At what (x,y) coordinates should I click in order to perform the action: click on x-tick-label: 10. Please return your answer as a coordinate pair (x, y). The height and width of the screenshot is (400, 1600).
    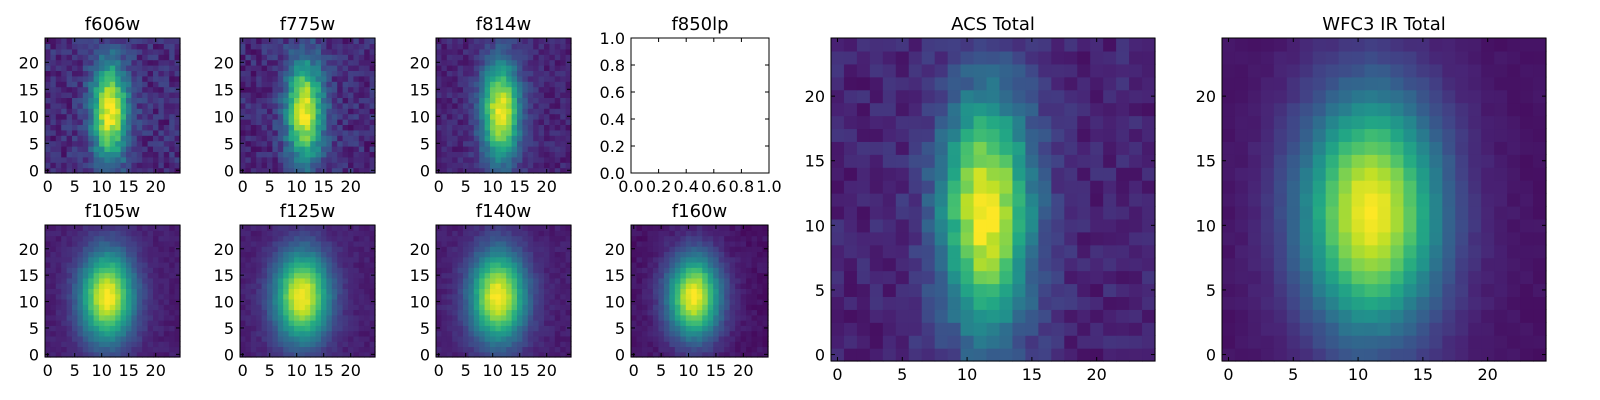
    Looking at the image, I should click on (102, 186).